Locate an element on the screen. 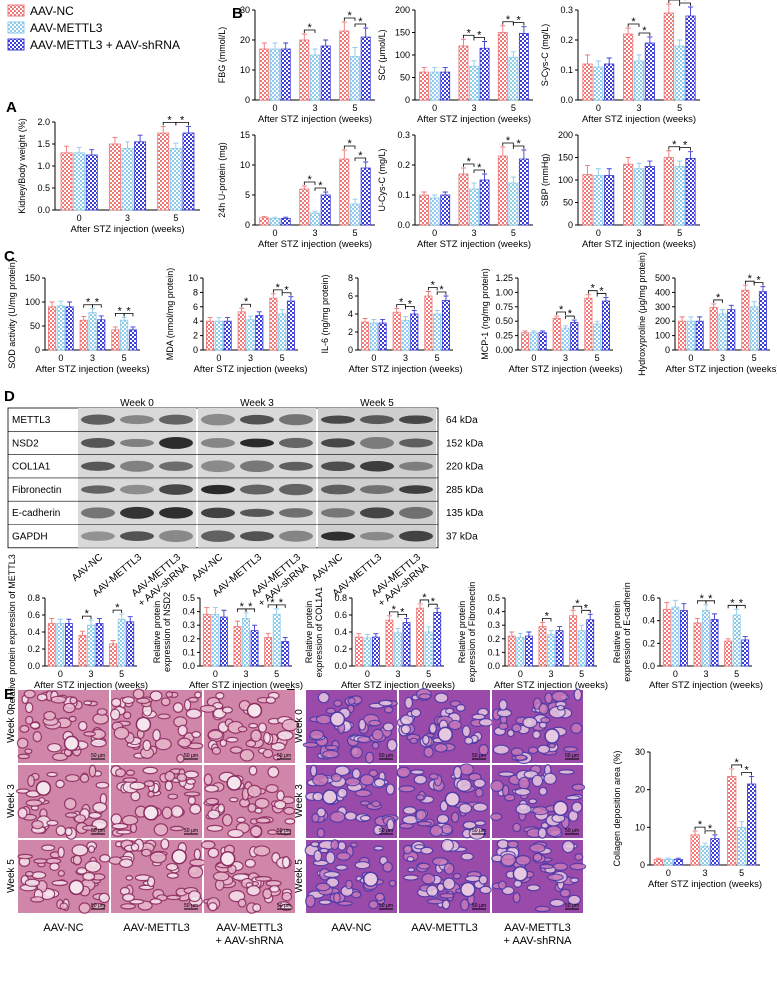 This screenshot has width=777, height=988. y-tick-label: 20 is located at coordinates (640, 790).